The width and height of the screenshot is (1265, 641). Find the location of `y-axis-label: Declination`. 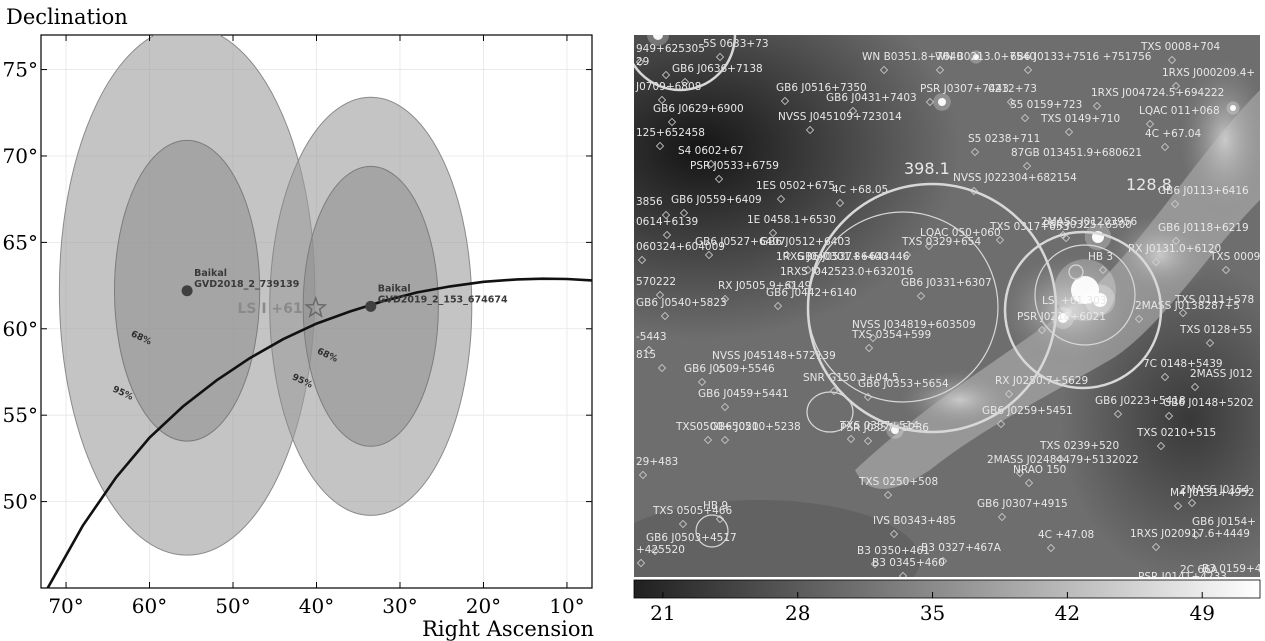

y-axis-label: Declination is located at coordinates (67, 17).